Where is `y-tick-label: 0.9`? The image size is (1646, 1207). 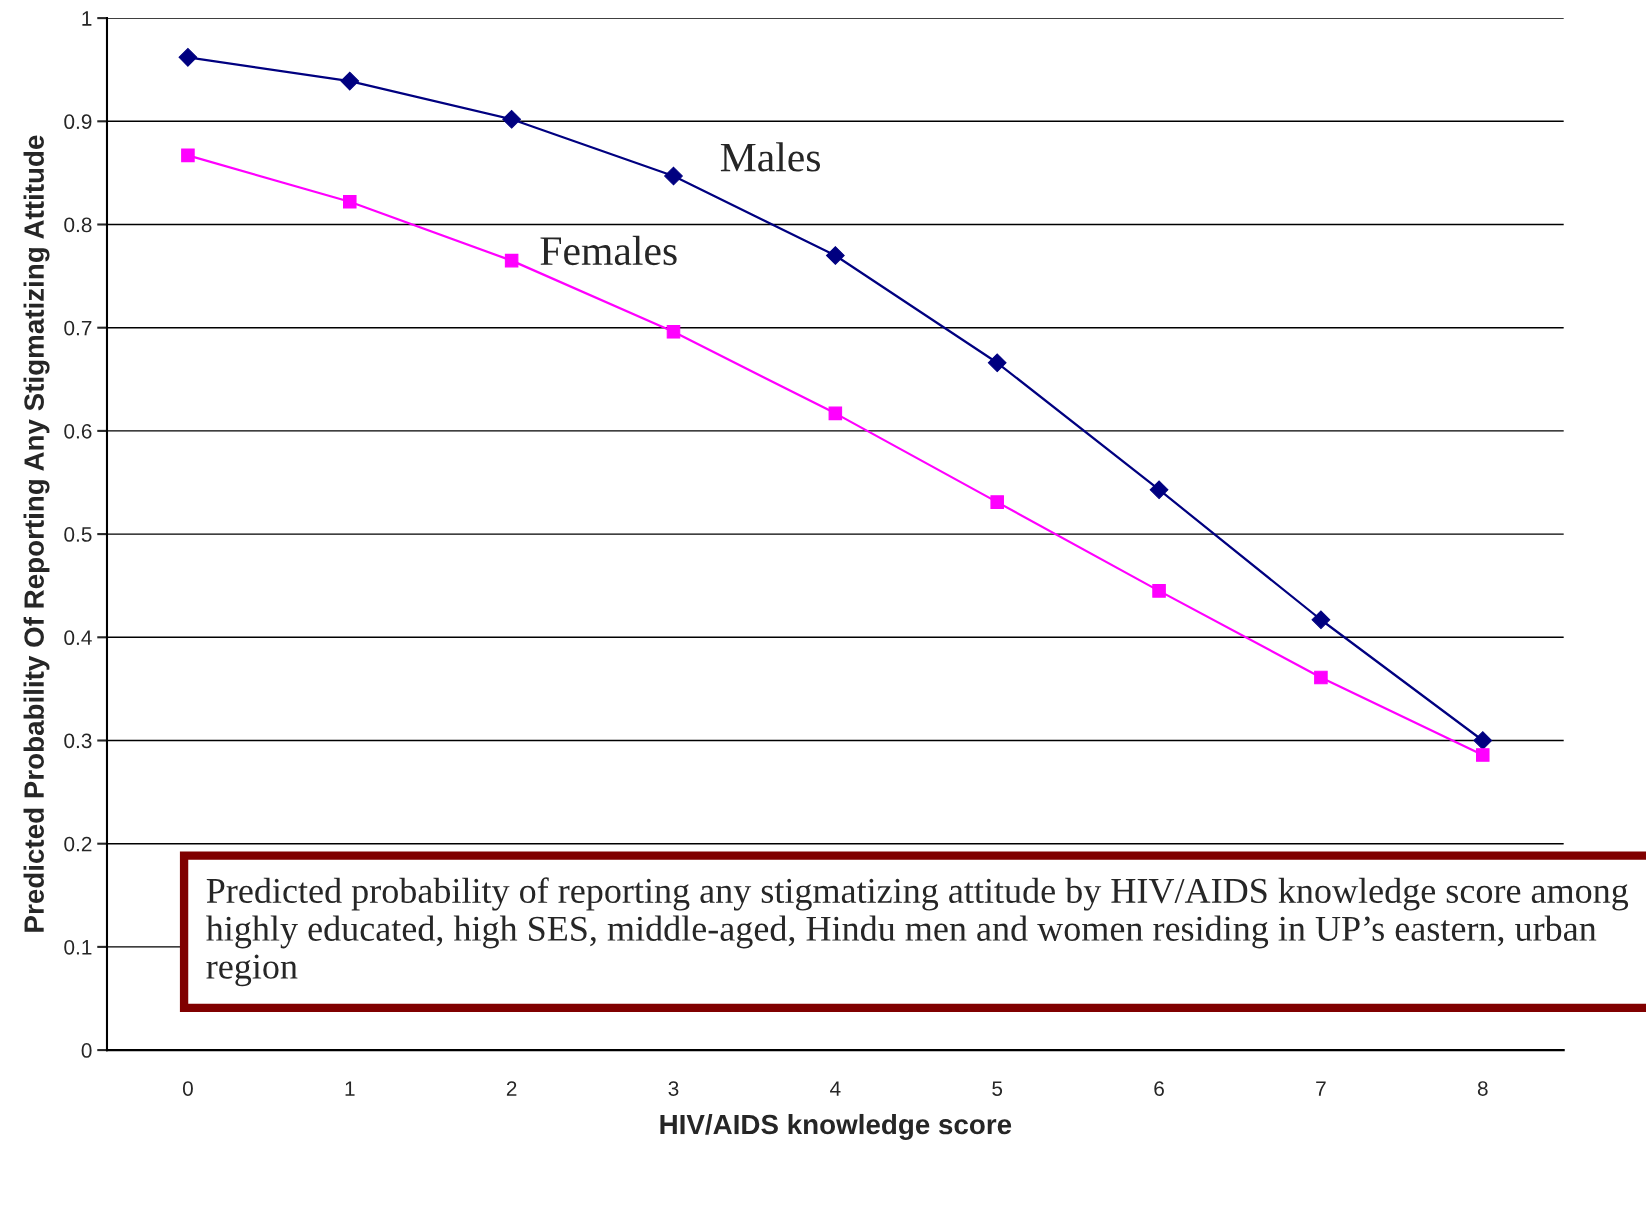 y-tick-label: 0.9 is located at coordinates (78, 122).